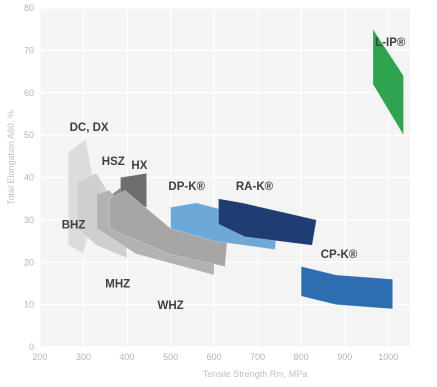 Image resolution: width=437 pixels, height=387 pixels. I want to click on x-tick-label: 800, so click(301, 357).